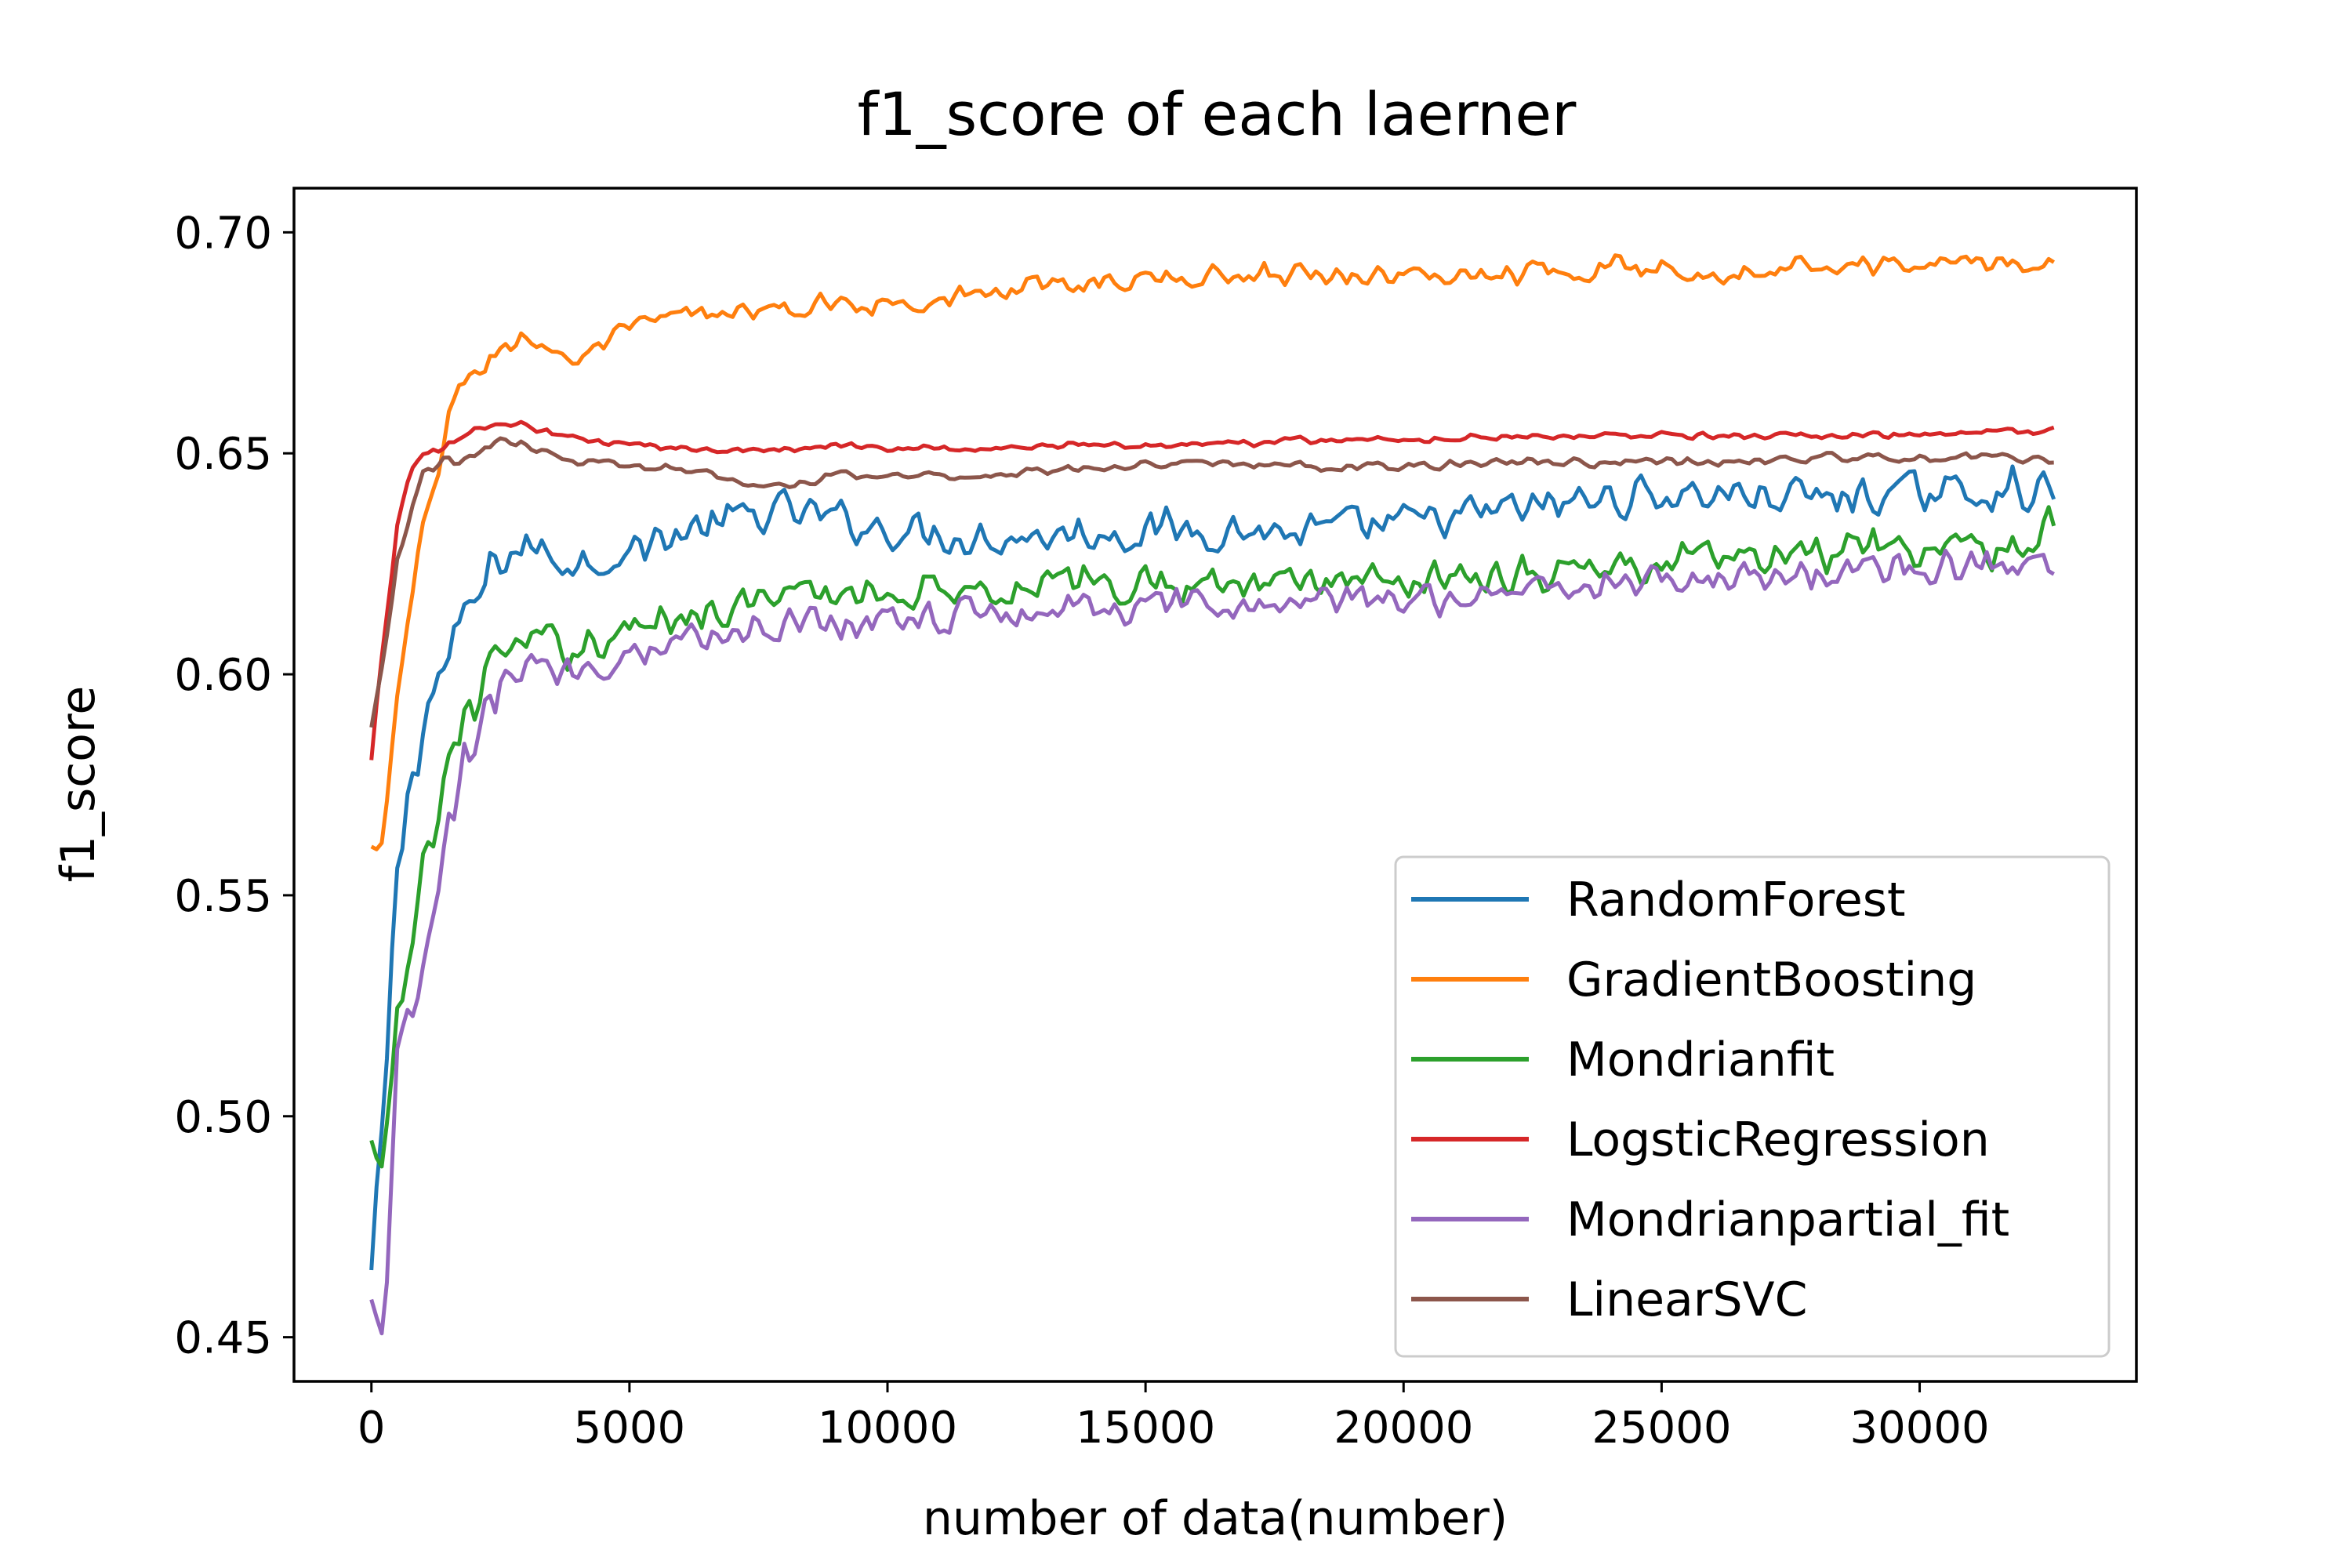  Describe the element at coordinates (1215, 1518) in the screenshot. I see `x-axis-label: number of data(number)` at that location.